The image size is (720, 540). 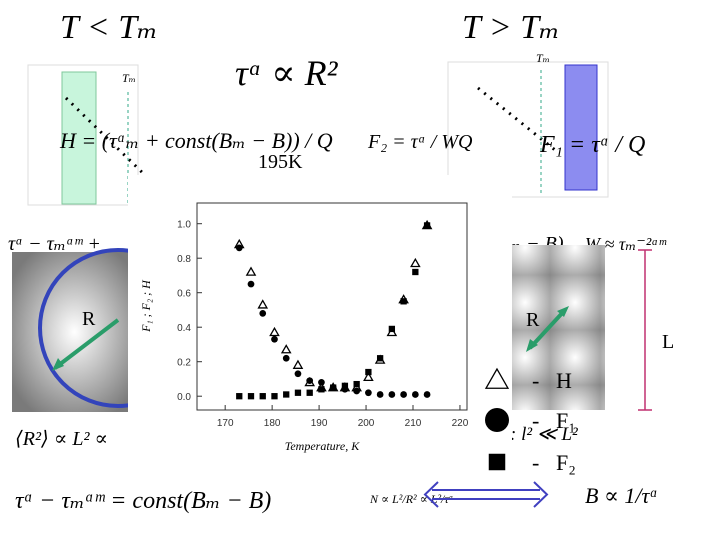 What do you see at coordinates (184, 225) in the screenshot?
I see `y-tick-label: 1.0` at bounding box center [184, 225].